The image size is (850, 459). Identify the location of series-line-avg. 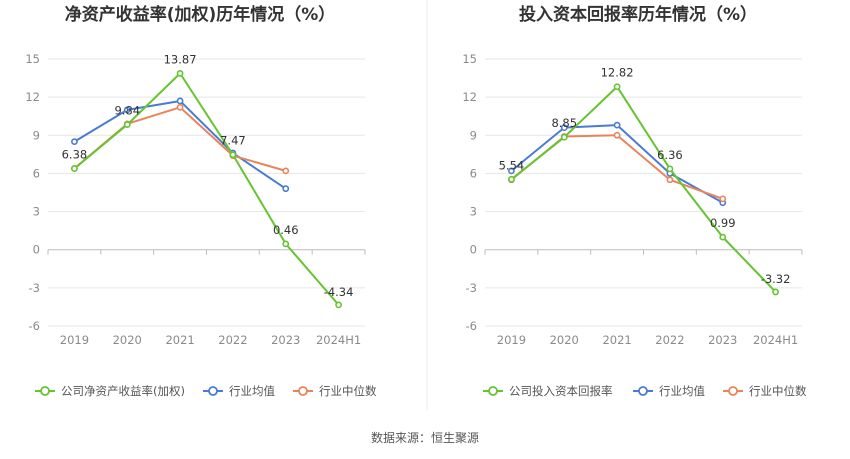
(180, 144).